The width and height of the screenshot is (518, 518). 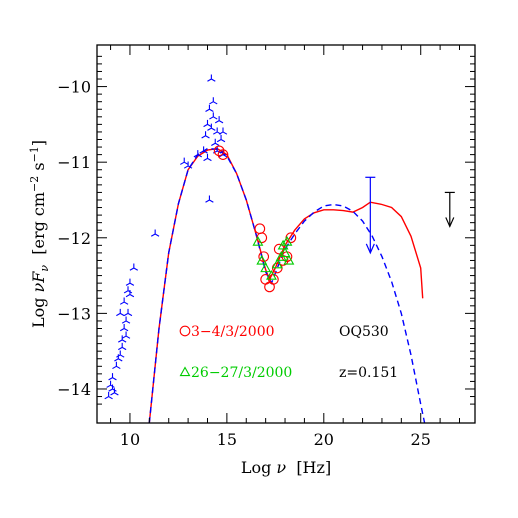 What do you see at coordinates (74, 162) in the screenshot?
I see `y-tick-label: −11` at bounding box center [74, 162].